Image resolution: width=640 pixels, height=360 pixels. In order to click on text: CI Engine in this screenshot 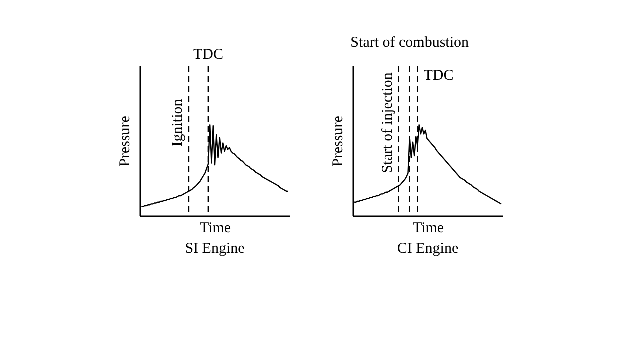, I will do `click(428, 249)`.